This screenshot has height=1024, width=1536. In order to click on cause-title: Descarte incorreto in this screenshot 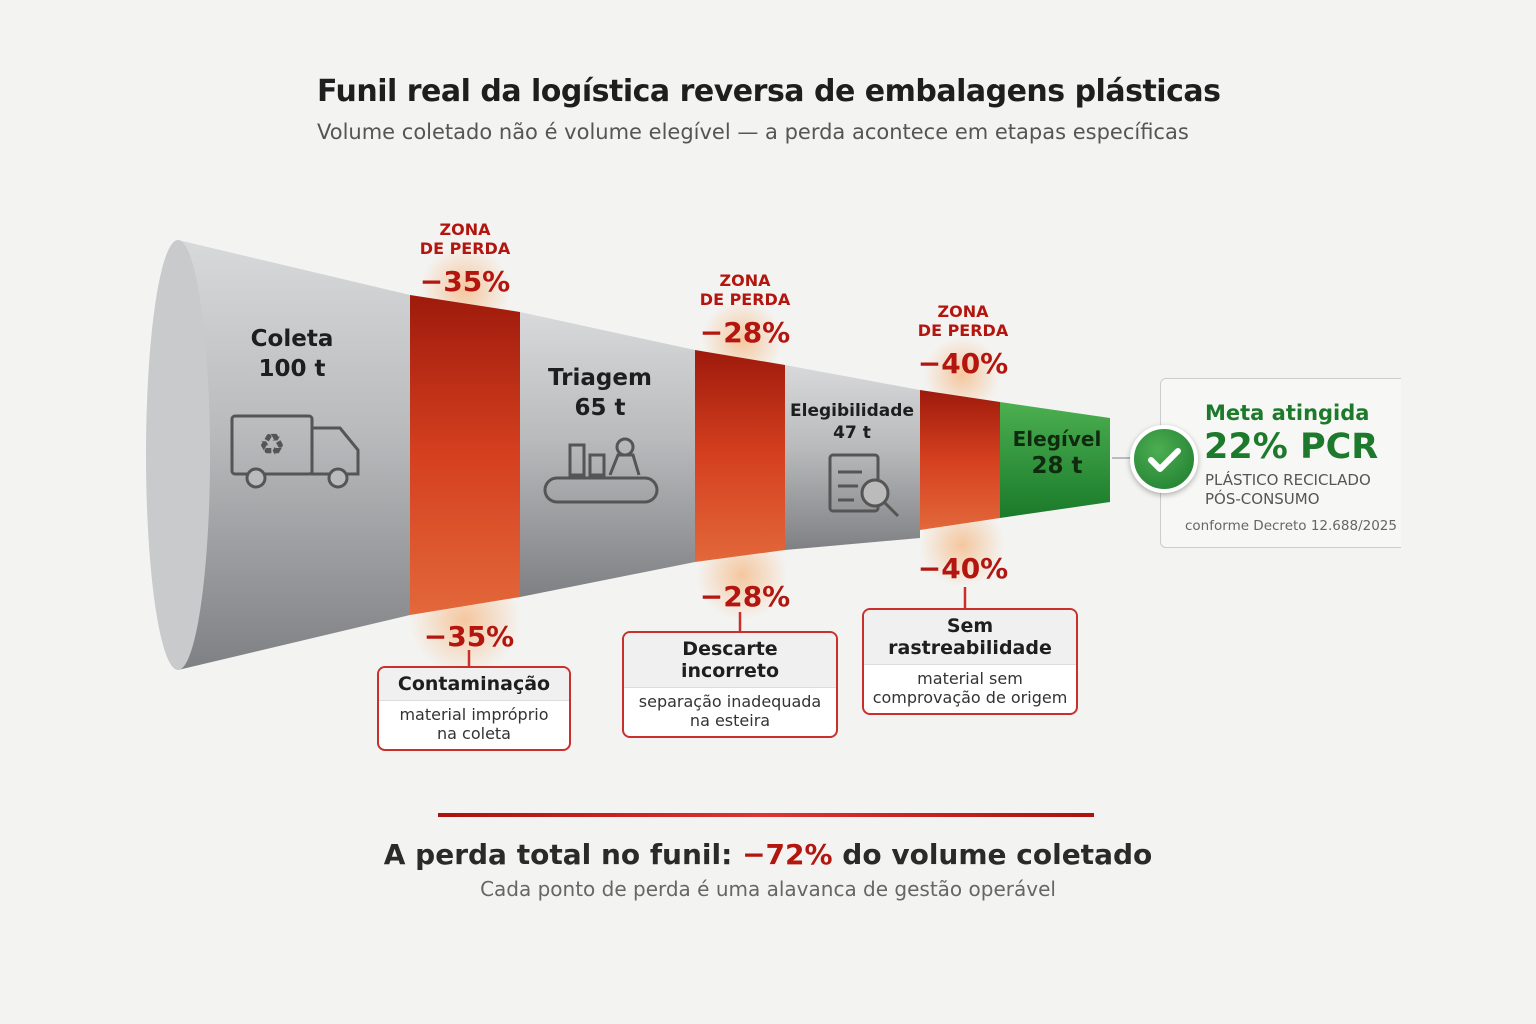, I will do `click(730, 660)`.